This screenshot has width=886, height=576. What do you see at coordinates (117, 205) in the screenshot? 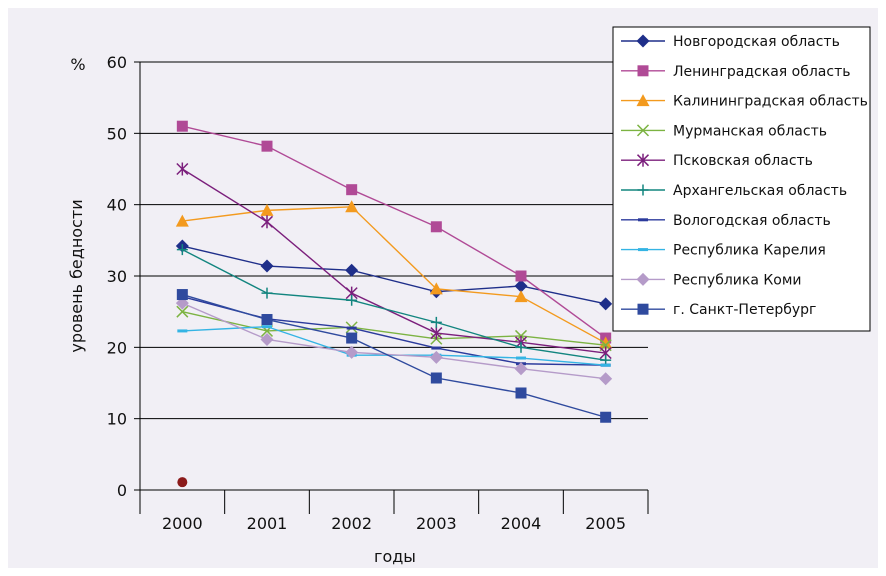
I see `y-tick-label: 40` at bounding box center [117, 205].